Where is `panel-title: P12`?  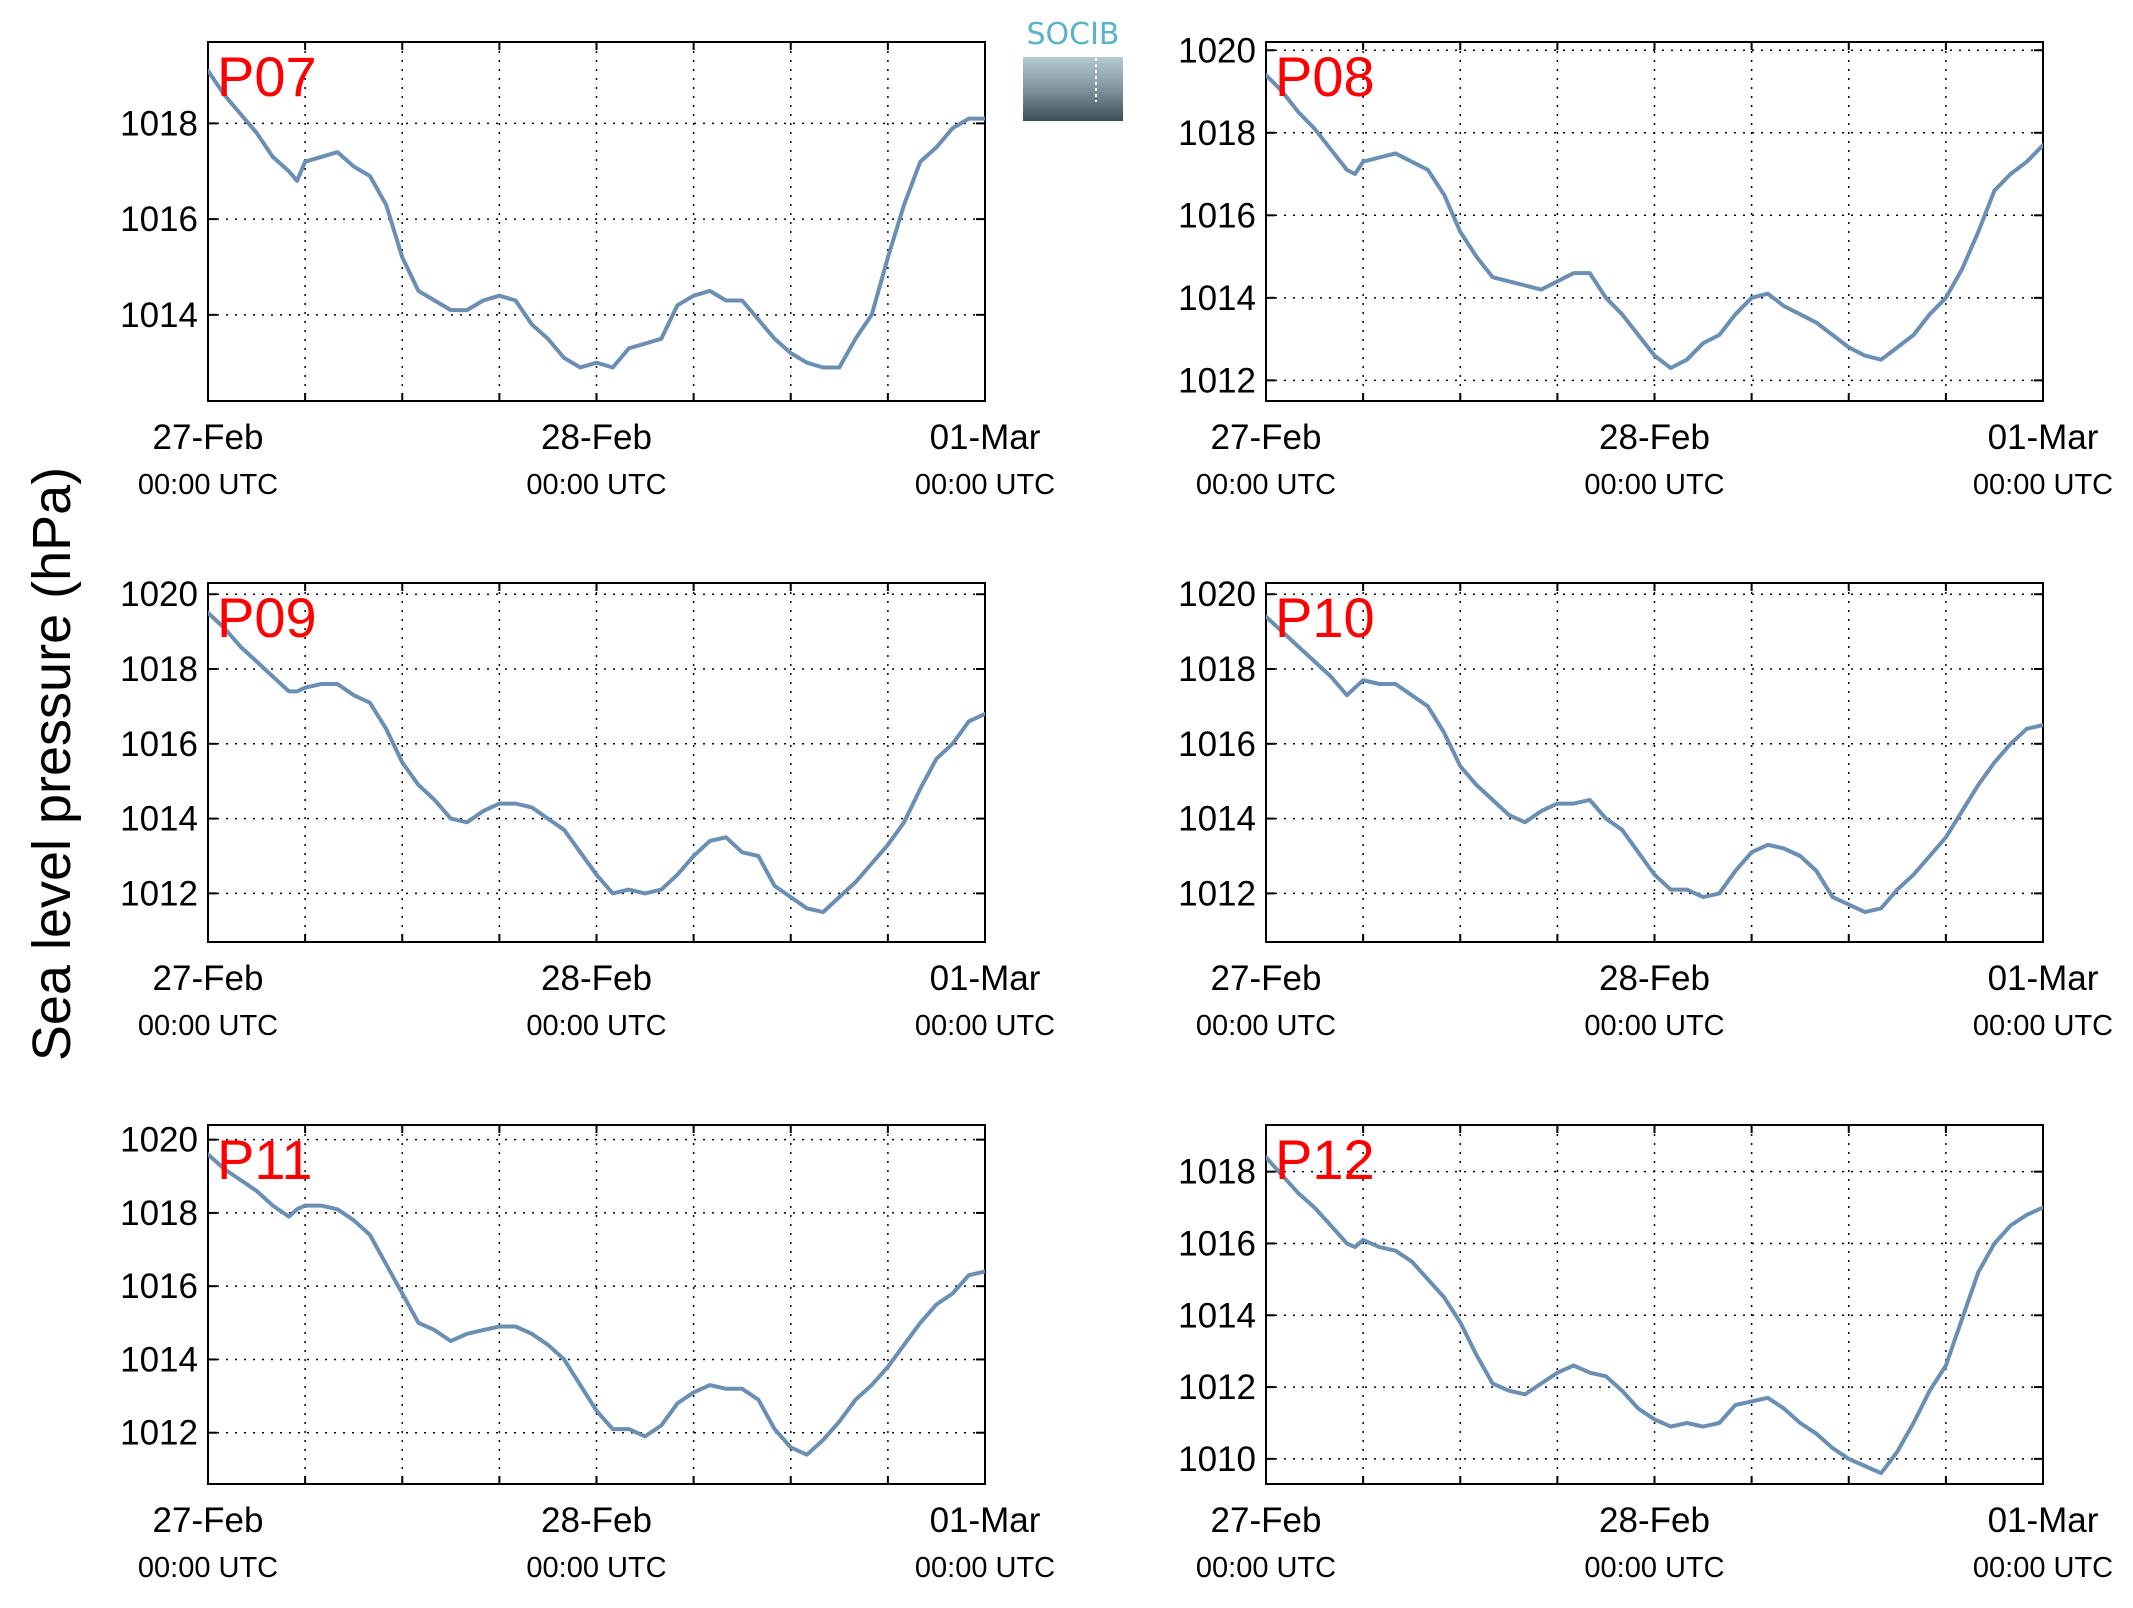
panel-title: P12 is located at coordinates (1325, 1159).